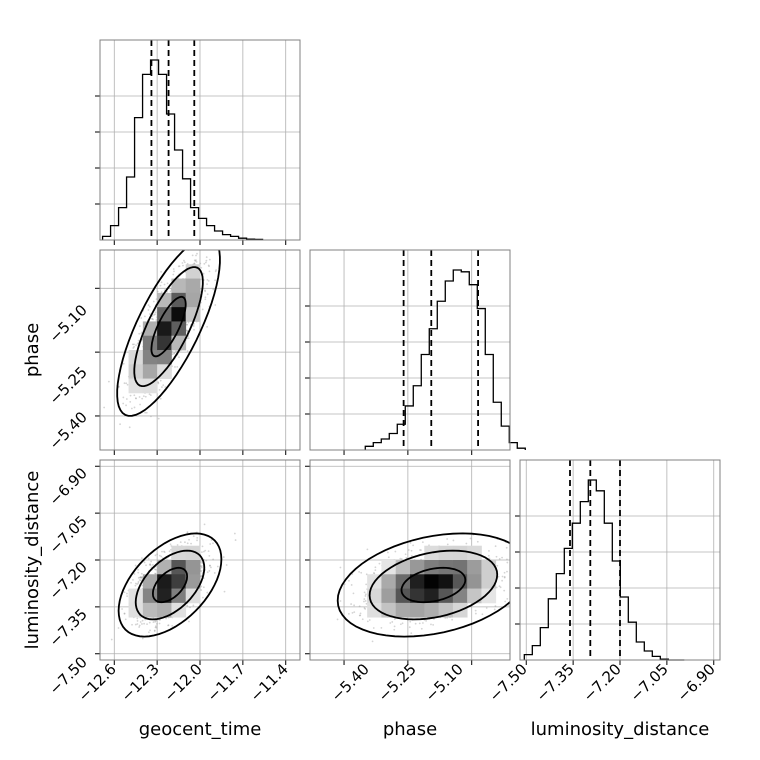  Describe the element at coordinates (604, 570) in the screenshot. I see `histogram-luminosity_distance` at that location.